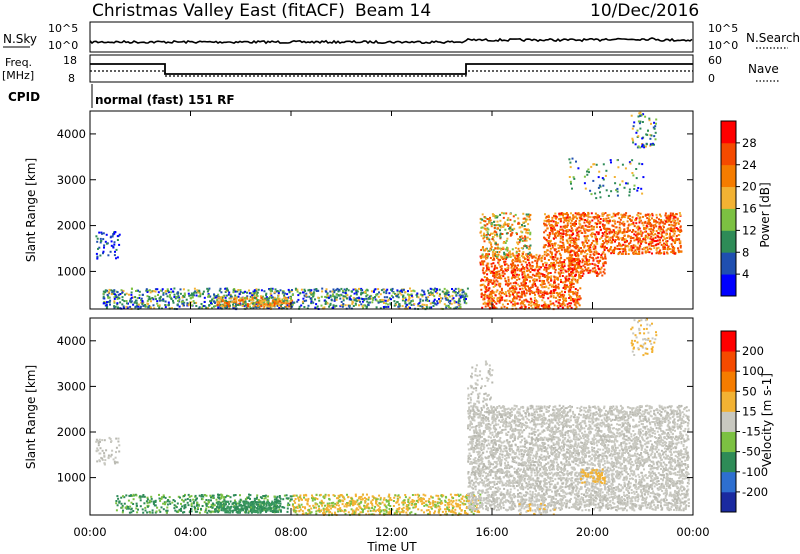 This screenshot has height=554, width=800. Describe the element at coordinates (393, 11) in the screenshot. I see `beam-label: Beam 14` at that location.